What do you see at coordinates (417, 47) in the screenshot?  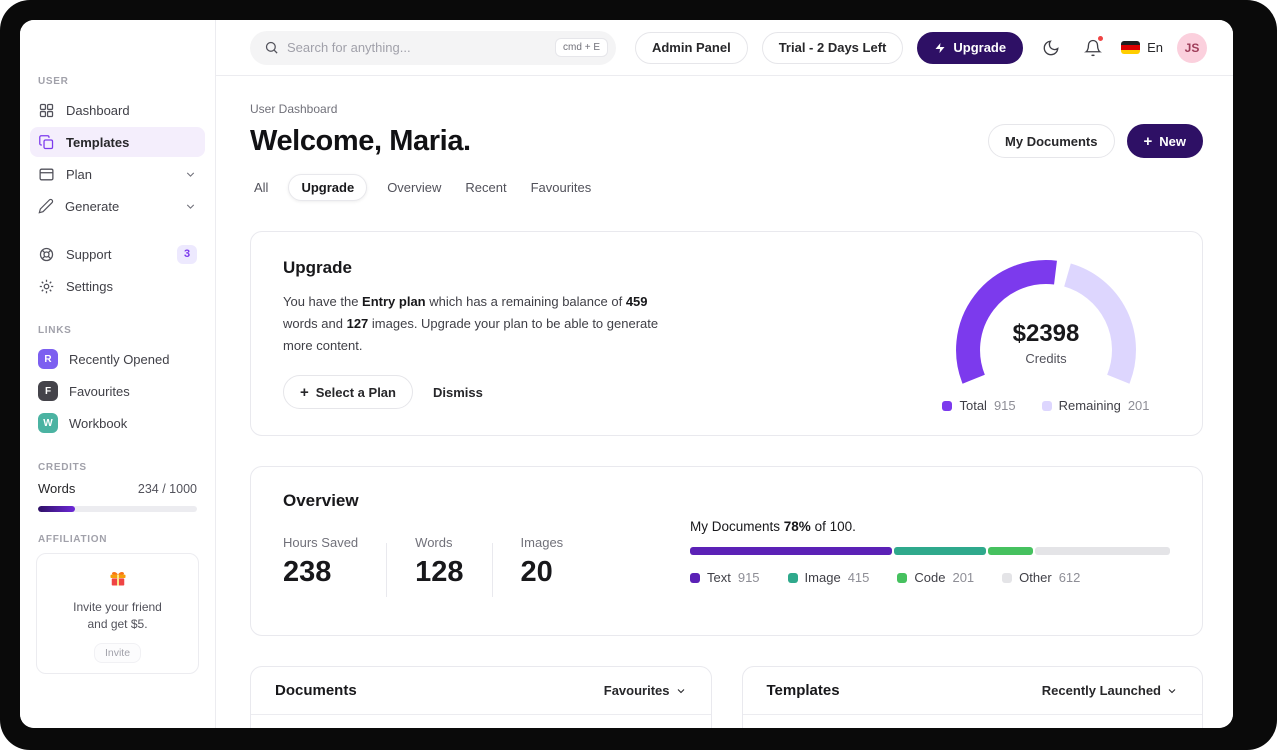 I see `search-input` at bounding box center [417, 47].